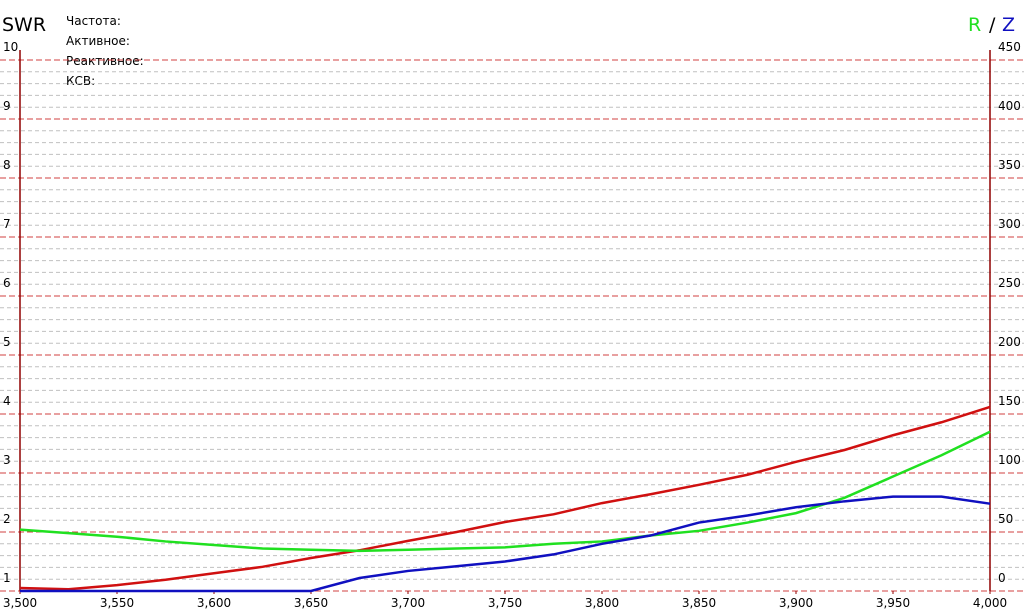  What do you see at coordinates (1009, 342) in the screenshot?
I see `y2-tick-label: 200` at bounding box center [1009, 342].